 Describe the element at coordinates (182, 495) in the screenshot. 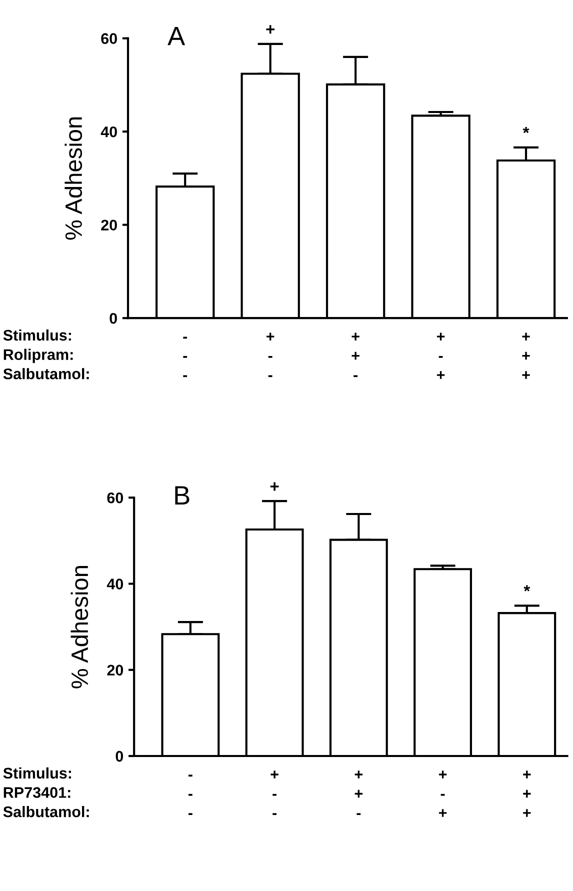

I see `chart-title: B` at that location.